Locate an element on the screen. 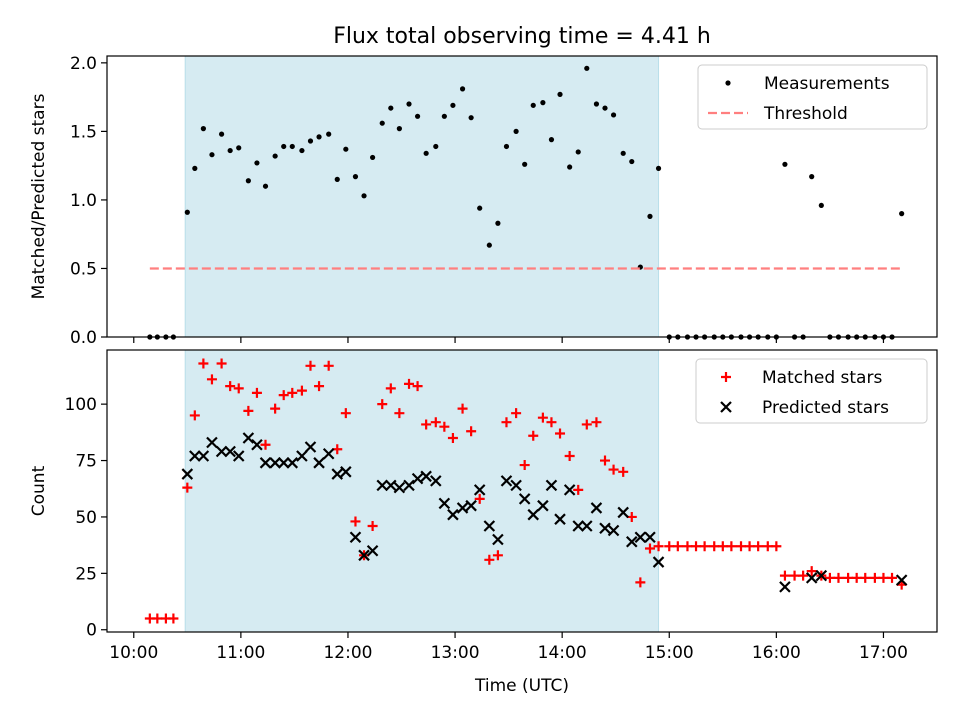 The image size is (960, 724). legend-swatch is located at coordinates (728, 83).